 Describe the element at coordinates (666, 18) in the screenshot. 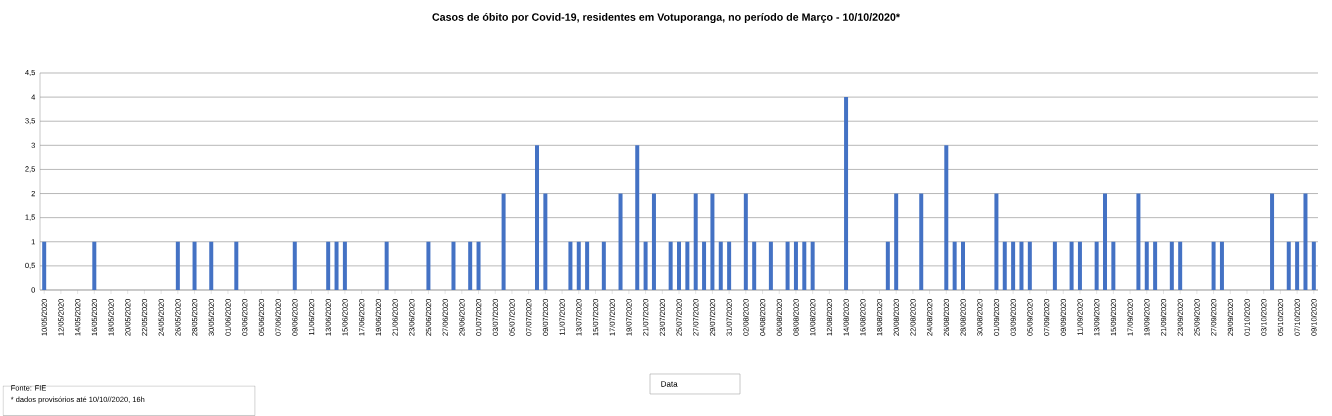

I see `chart-title: Casos de óbito por Covid-19, residentes em Votuporanga, no período de Março - 10/10/2020*` at that location.